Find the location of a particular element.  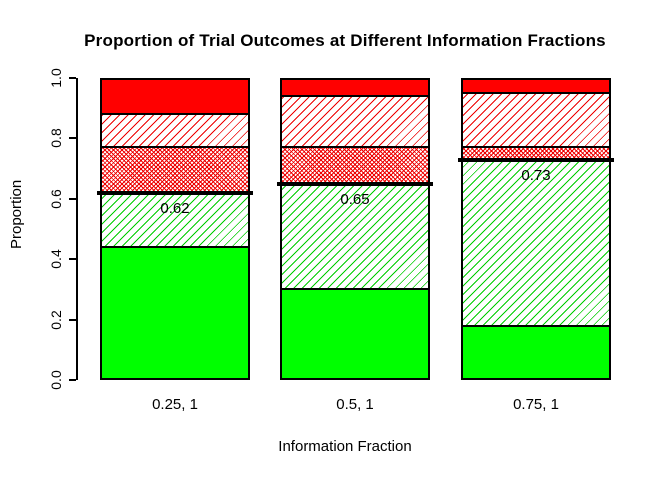

x-axis-label: Information Fraction is located at coordinates (345, 446).